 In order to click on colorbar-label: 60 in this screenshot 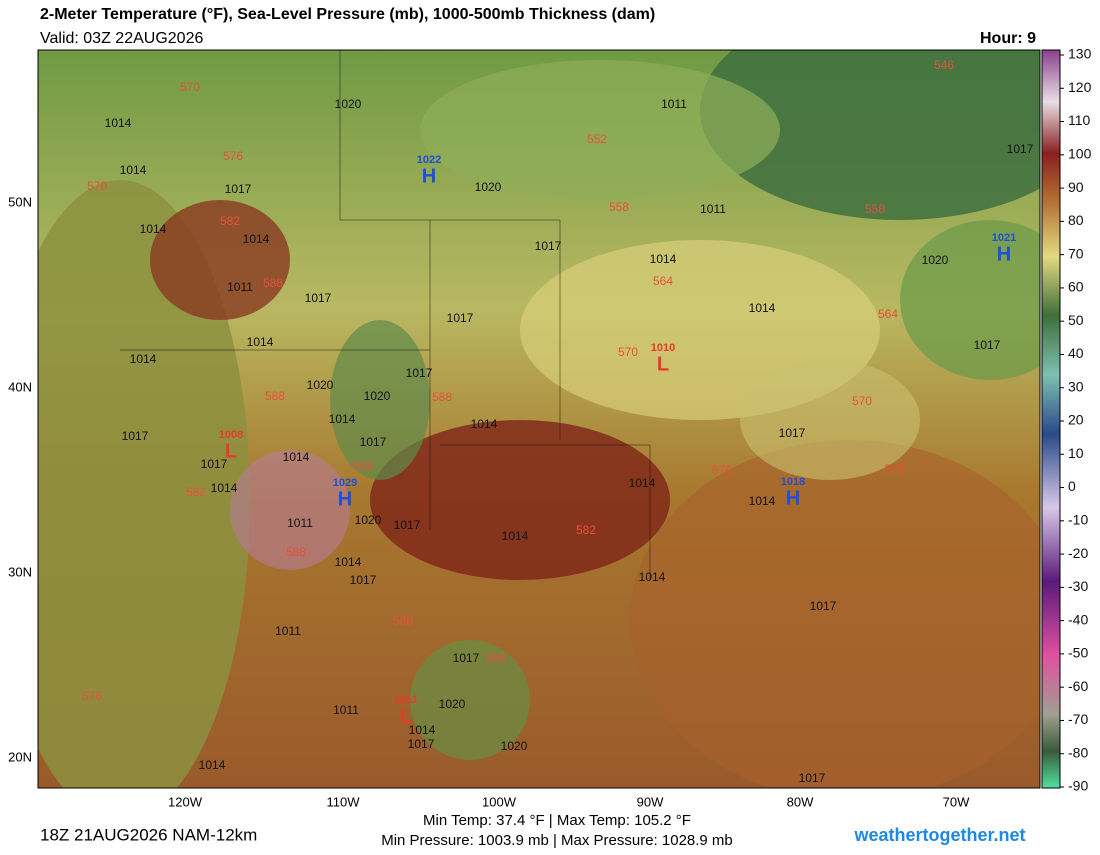, I will do `click(1076, 287)`.